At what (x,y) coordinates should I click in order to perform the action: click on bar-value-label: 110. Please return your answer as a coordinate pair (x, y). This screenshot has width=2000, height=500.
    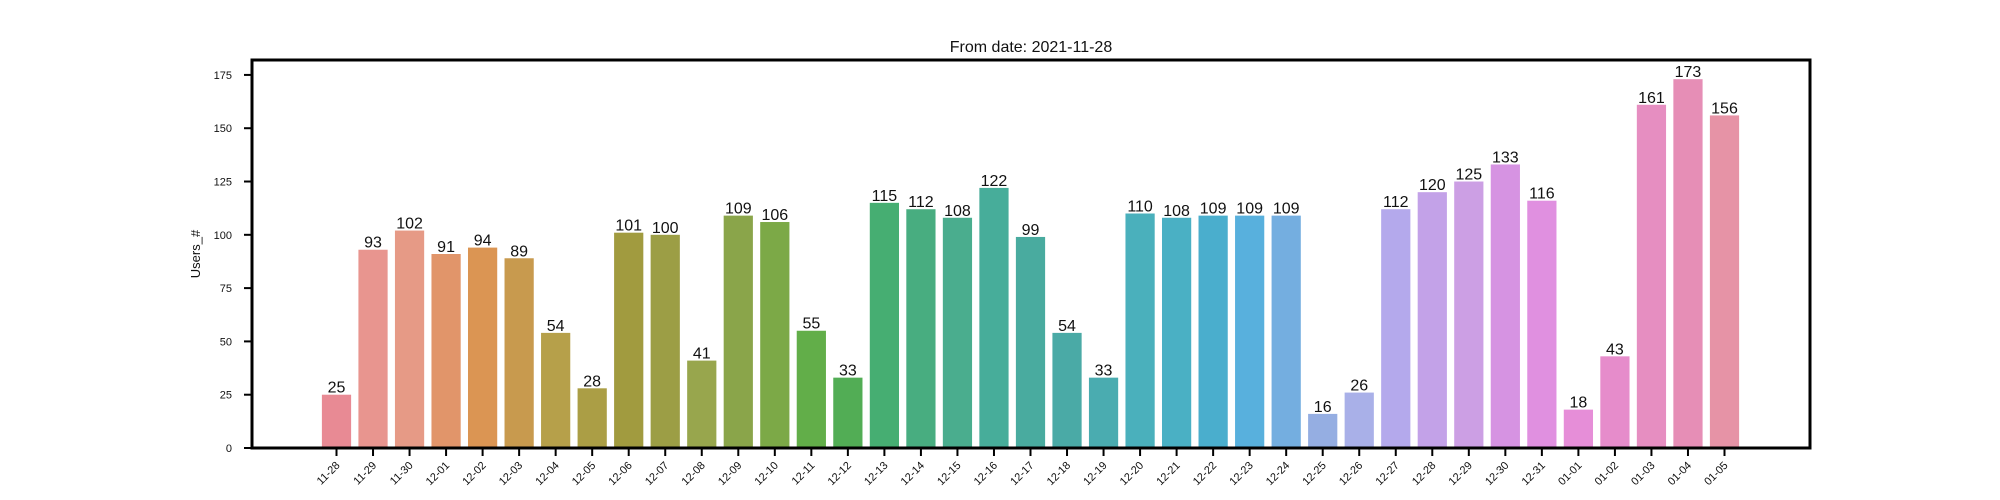
    Looking at the image, I should click on (1140, 206).